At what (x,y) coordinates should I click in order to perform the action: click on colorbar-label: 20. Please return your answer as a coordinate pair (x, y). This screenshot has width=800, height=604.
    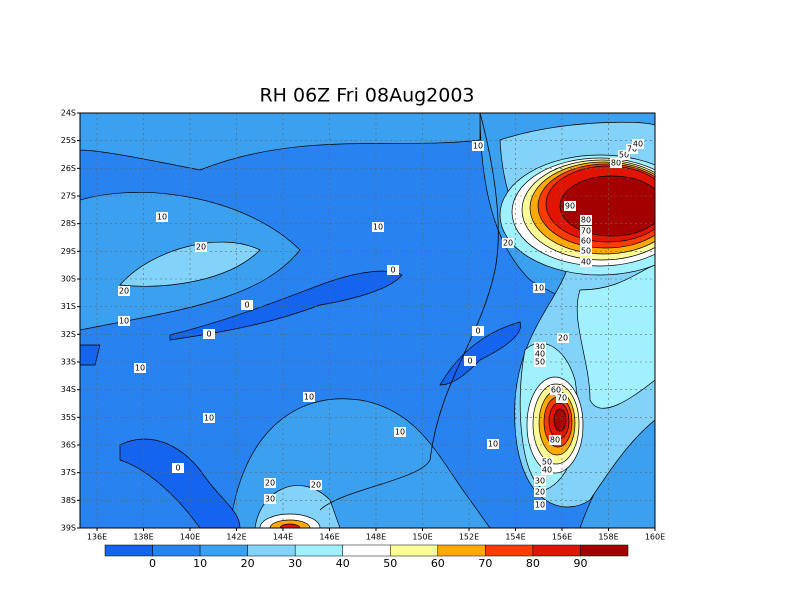
    Looking at the image, I should click on (248, 563).